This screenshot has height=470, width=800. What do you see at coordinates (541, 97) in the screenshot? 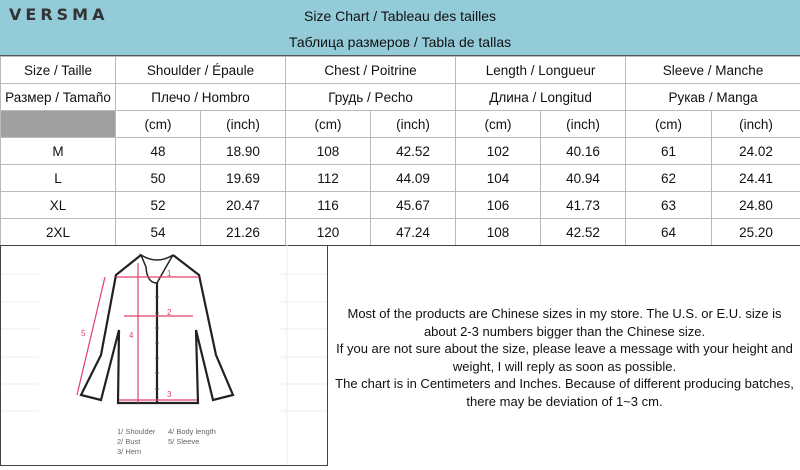
I see `header-cell: Длина / Longitud` at bounding box center [541, 97].